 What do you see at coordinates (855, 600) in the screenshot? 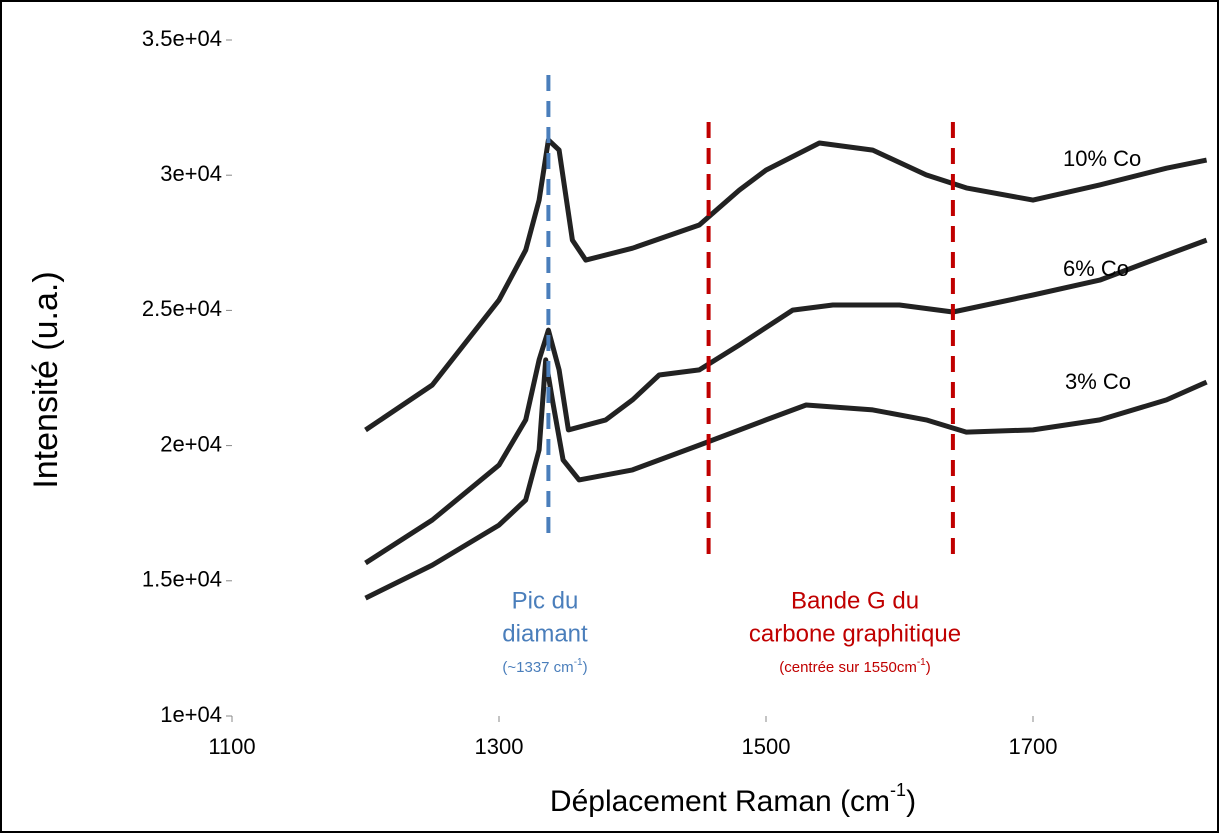
I see `annotation-text: Bande G du` at bounding box center [855, 600].